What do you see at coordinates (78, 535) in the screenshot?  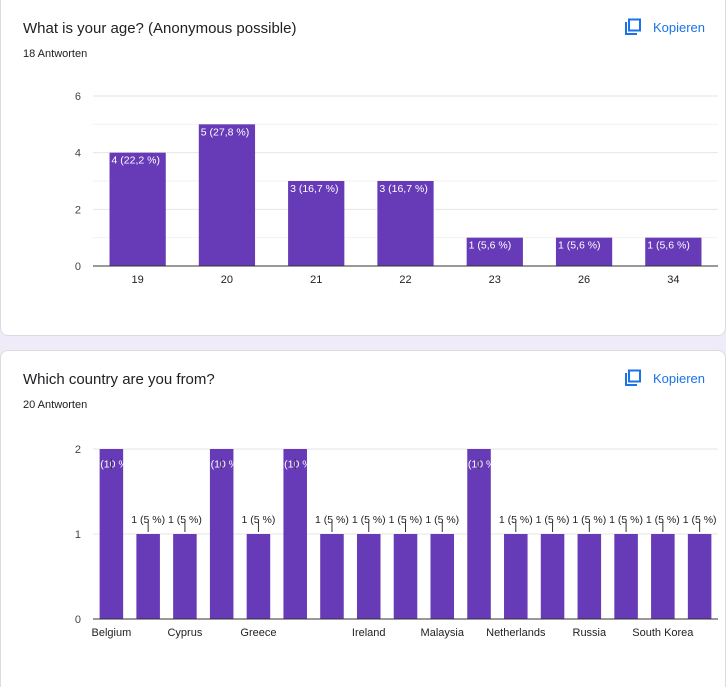 I see `y-tick-label: 1` at bounding box center [78, 535].